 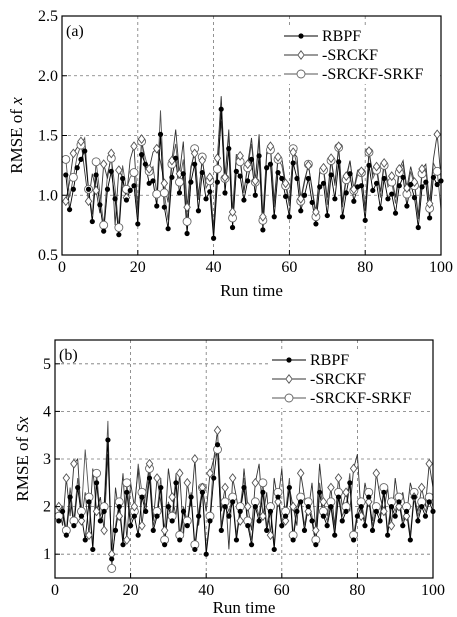 What do you see at coordinates (47, 411) in the screenshot?
I see `y-tick-label: 4` at bounding box center [47, 411].